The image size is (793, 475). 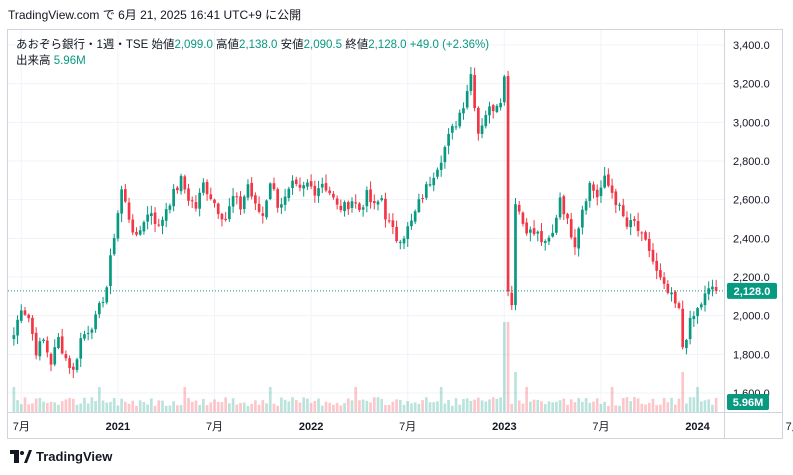 I want to click on footer-brand: TradingView, so click(x=61, y=456).